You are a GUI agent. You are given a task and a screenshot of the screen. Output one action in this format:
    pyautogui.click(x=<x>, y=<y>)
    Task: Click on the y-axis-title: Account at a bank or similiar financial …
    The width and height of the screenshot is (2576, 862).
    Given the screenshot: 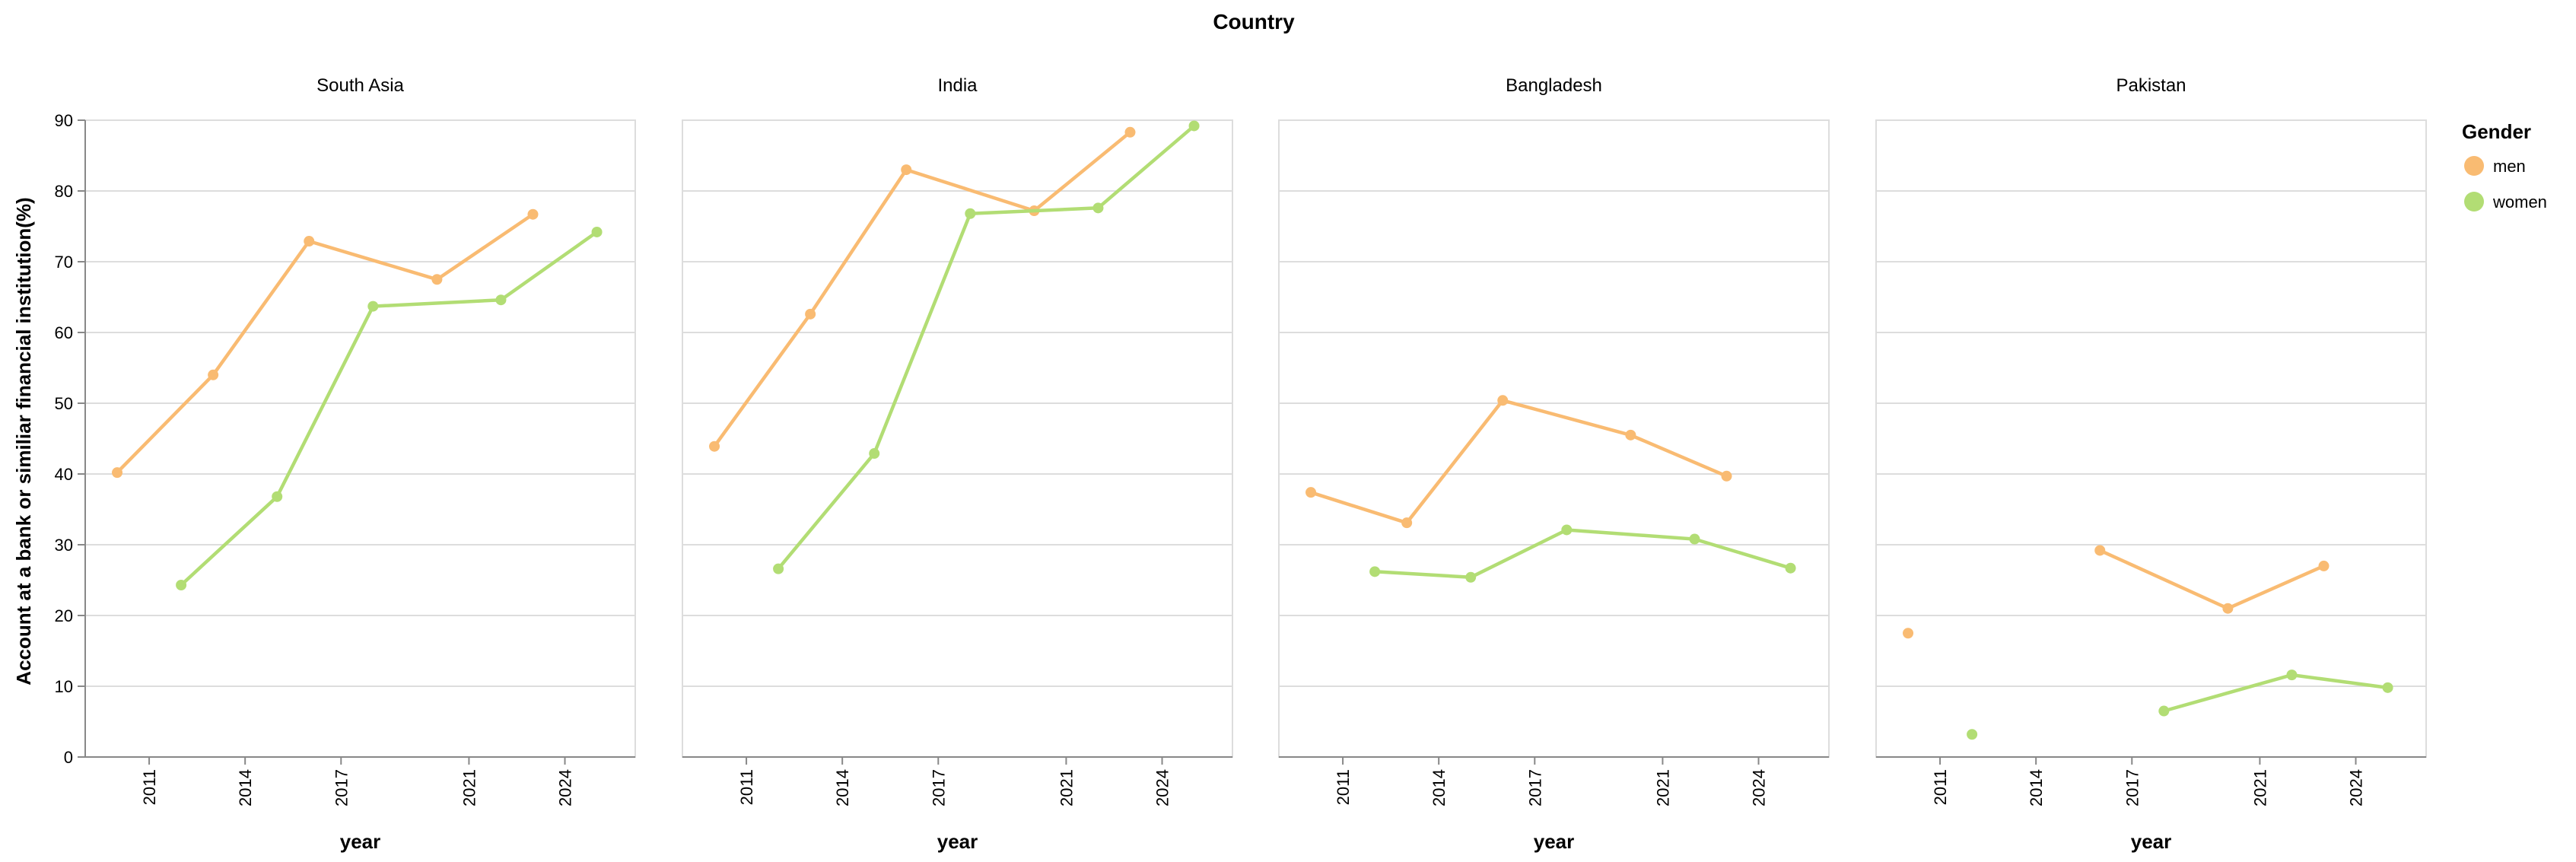 What is the action you would take?
    pyautogui.click(x=23, y=441)
    